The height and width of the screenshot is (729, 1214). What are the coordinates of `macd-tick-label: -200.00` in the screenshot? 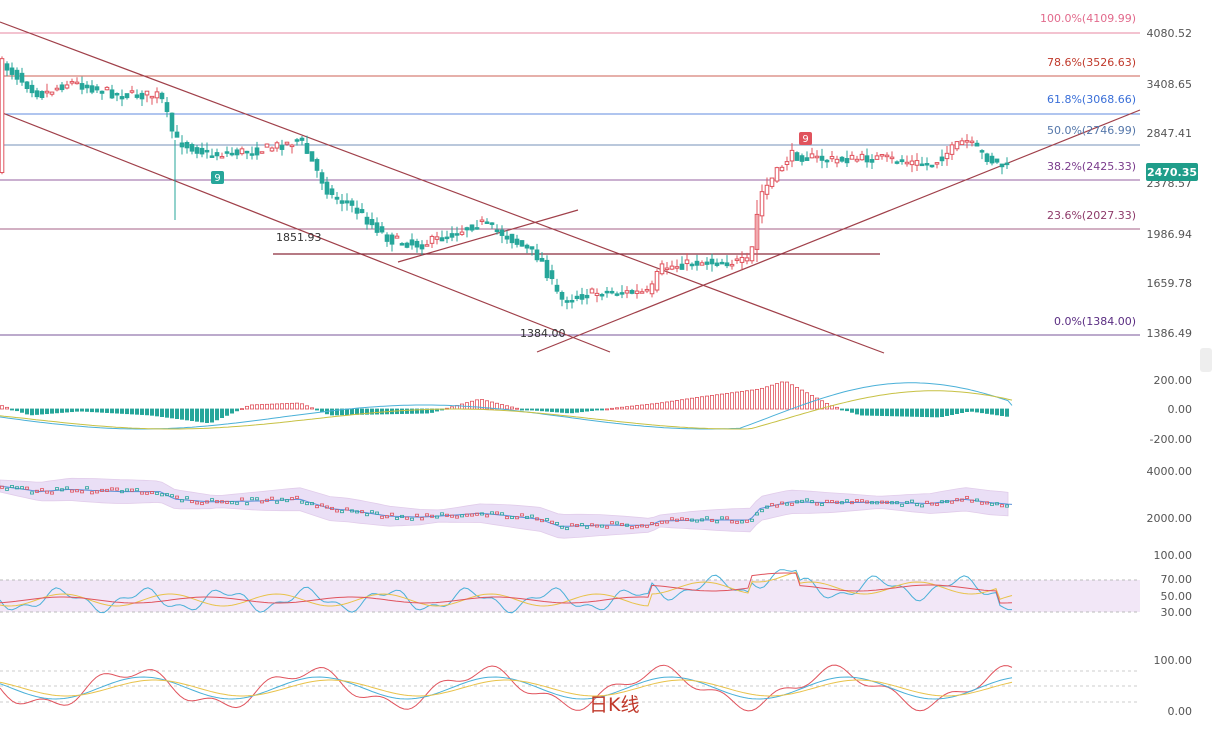 It's located at (1171, 439).